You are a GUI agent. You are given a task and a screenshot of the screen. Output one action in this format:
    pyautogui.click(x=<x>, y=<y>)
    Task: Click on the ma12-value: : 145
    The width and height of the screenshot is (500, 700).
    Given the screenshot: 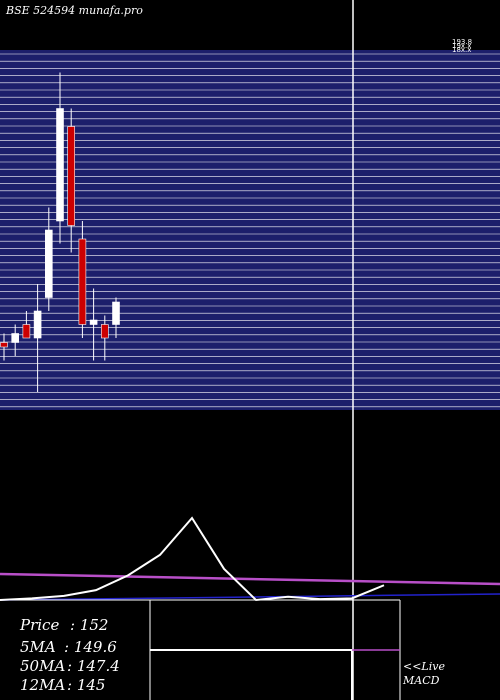 What is the action you would take?
    pyautogui.click(x=86, y=685)
    